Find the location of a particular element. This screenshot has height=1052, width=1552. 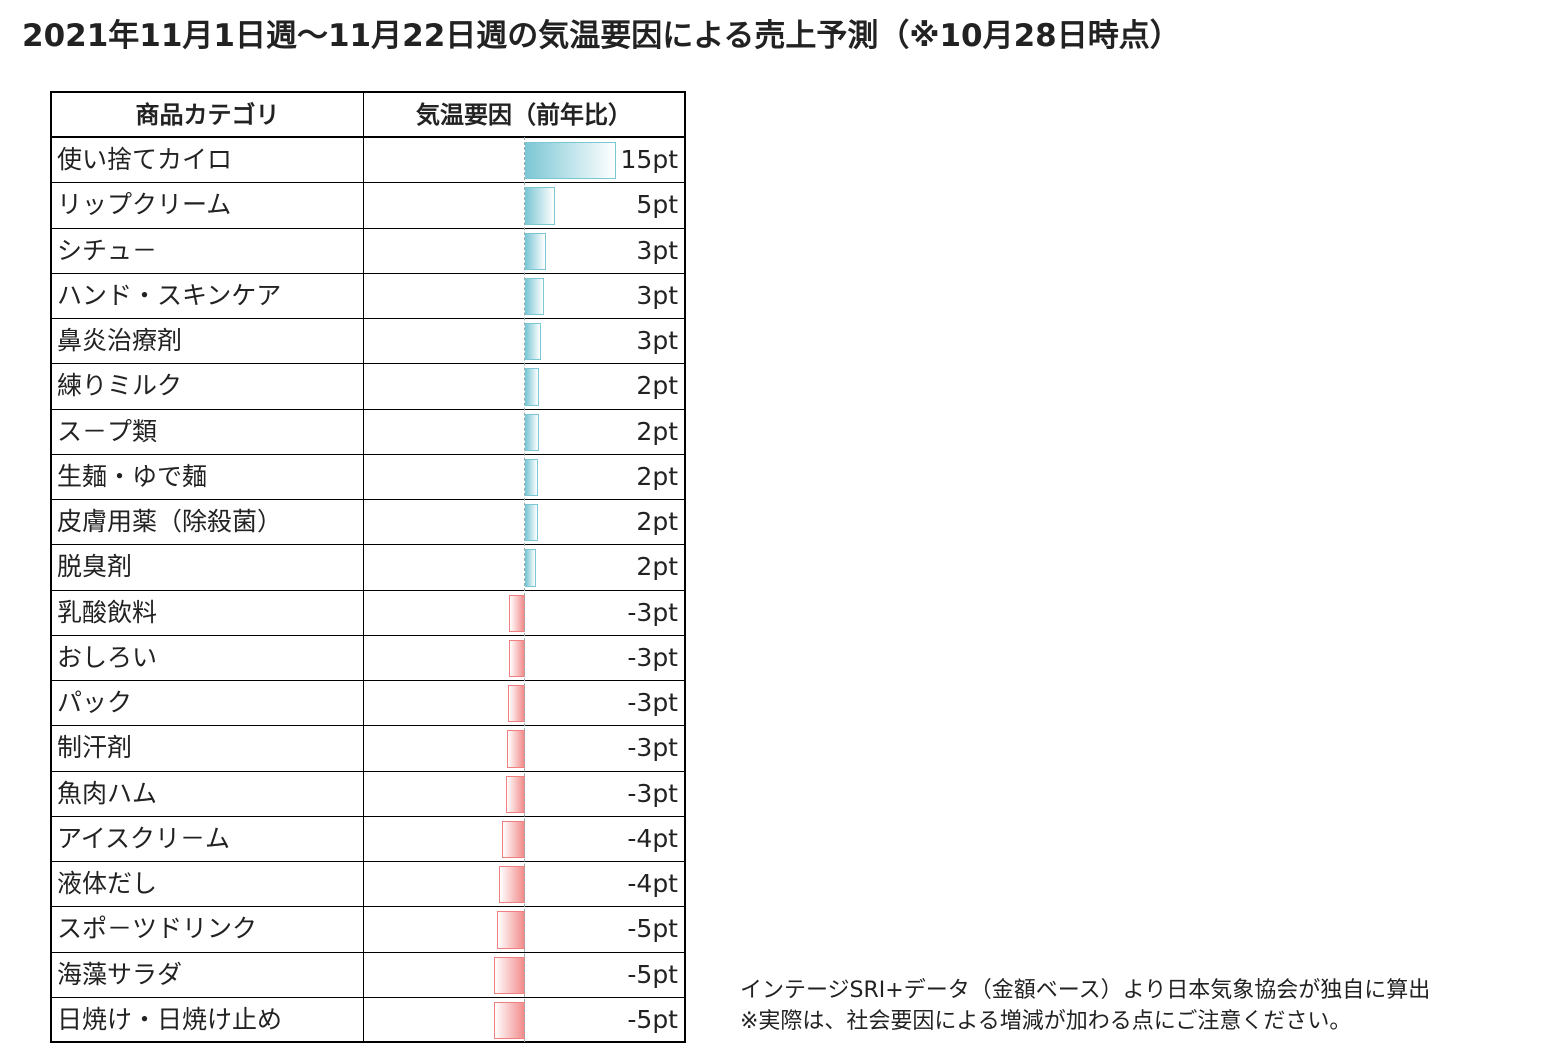

category-cell: 日焼け・日焼け止め is located at coordinates (207, 1019).